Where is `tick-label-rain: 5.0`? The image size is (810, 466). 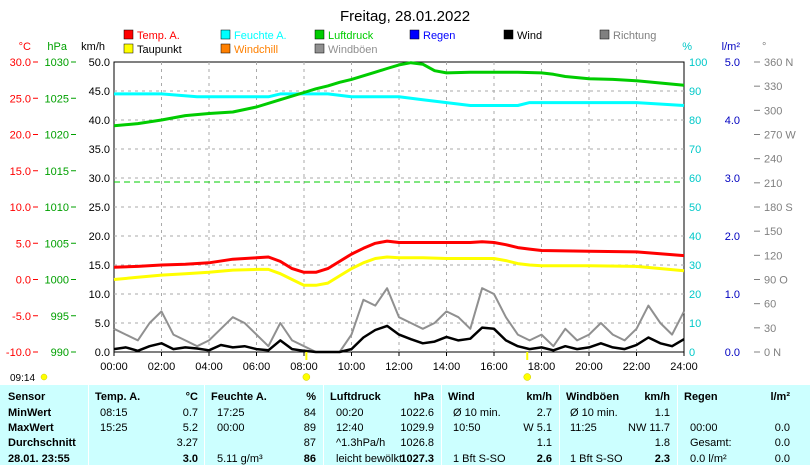
tick-label-rain: 5.0 is located at coordinates (732, 63).